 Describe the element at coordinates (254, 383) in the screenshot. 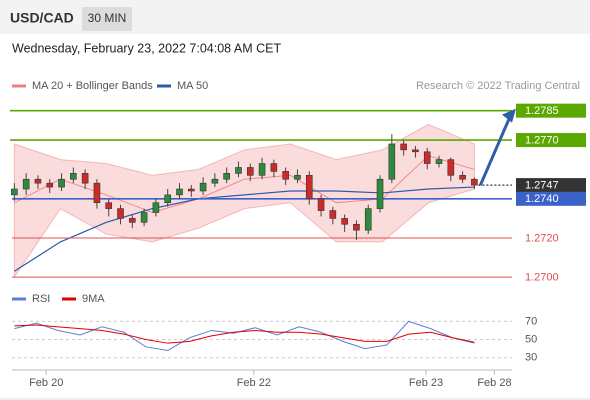

I see `x-tick-label: Feb 22` at that location.